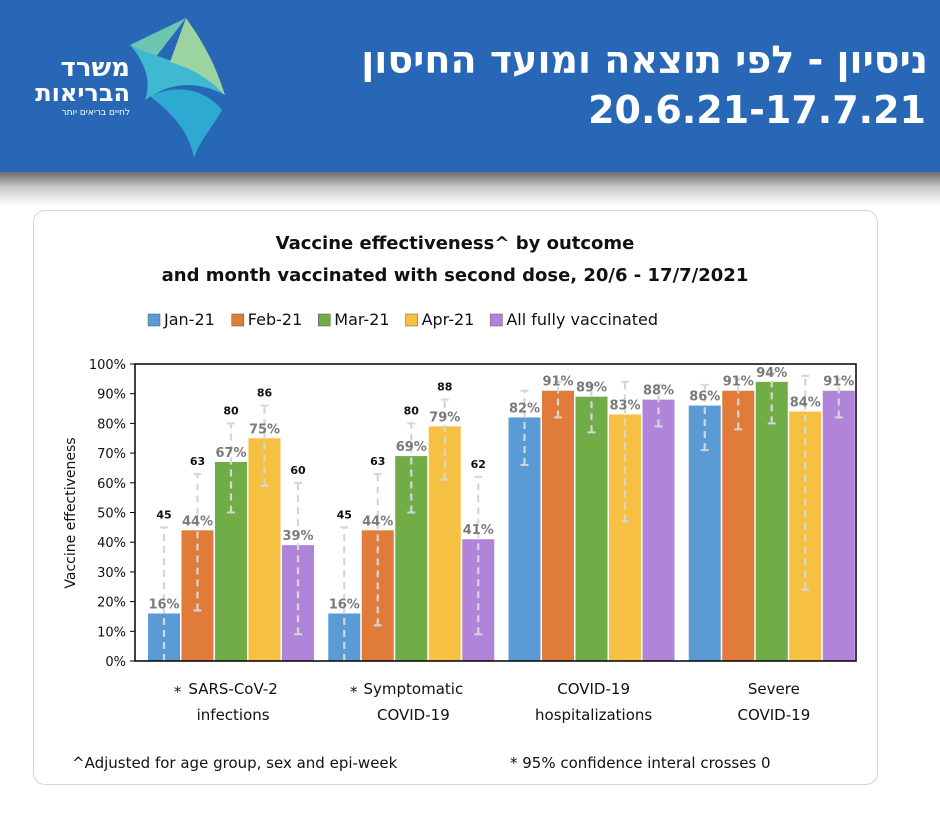  I want to click on ministry-logo: משרד הבריאות לחיים בריאים יותר, so click(120, 86).